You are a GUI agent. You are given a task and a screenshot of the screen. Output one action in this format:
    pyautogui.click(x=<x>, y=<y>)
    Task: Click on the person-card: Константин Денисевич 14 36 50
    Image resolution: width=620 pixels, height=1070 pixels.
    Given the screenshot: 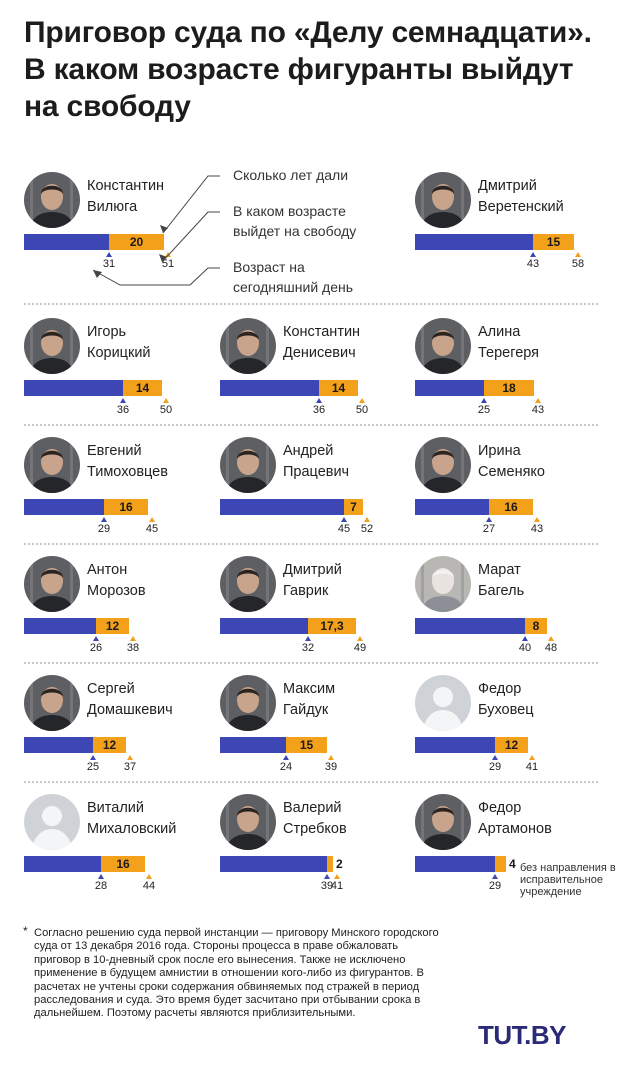 What is the action you would take?
    pyautogui.click(x=315, y=368)
    